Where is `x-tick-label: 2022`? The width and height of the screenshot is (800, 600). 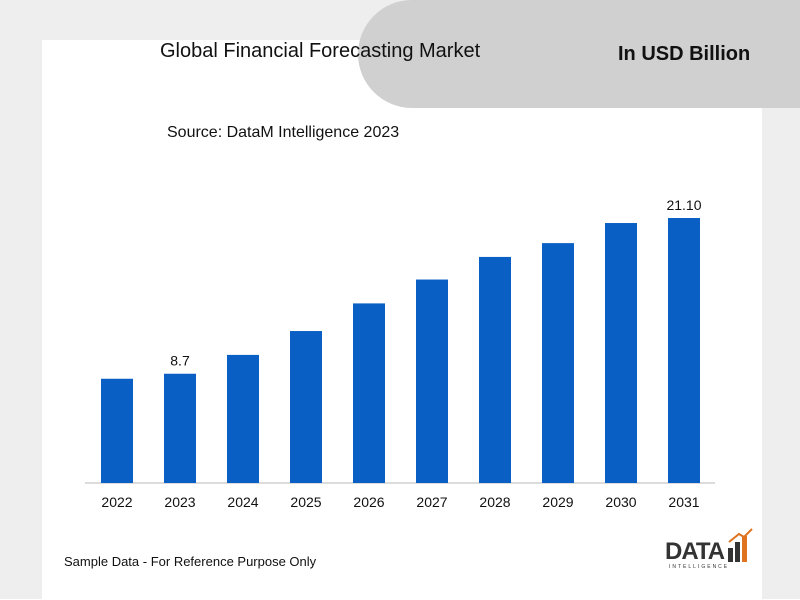
x-tick-label: 2022 is located at coordinates (116, 502).